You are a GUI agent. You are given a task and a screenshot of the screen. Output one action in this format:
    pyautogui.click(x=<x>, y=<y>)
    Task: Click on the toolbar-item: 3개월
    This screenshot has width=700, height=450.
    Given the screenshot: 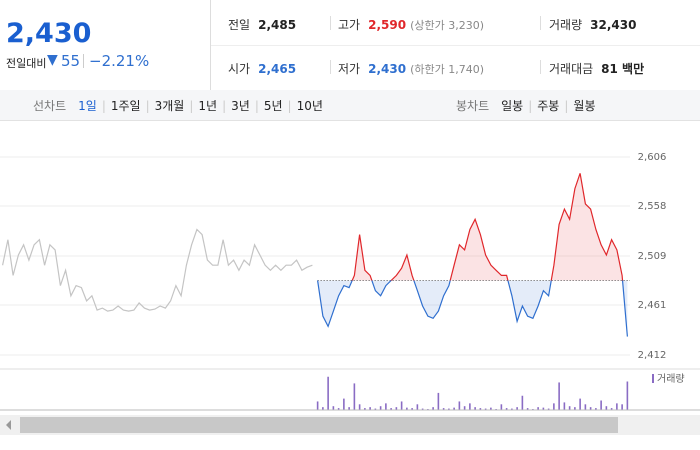 What is the action you would take?
    pyautogui.click(x=169, y=106)
    